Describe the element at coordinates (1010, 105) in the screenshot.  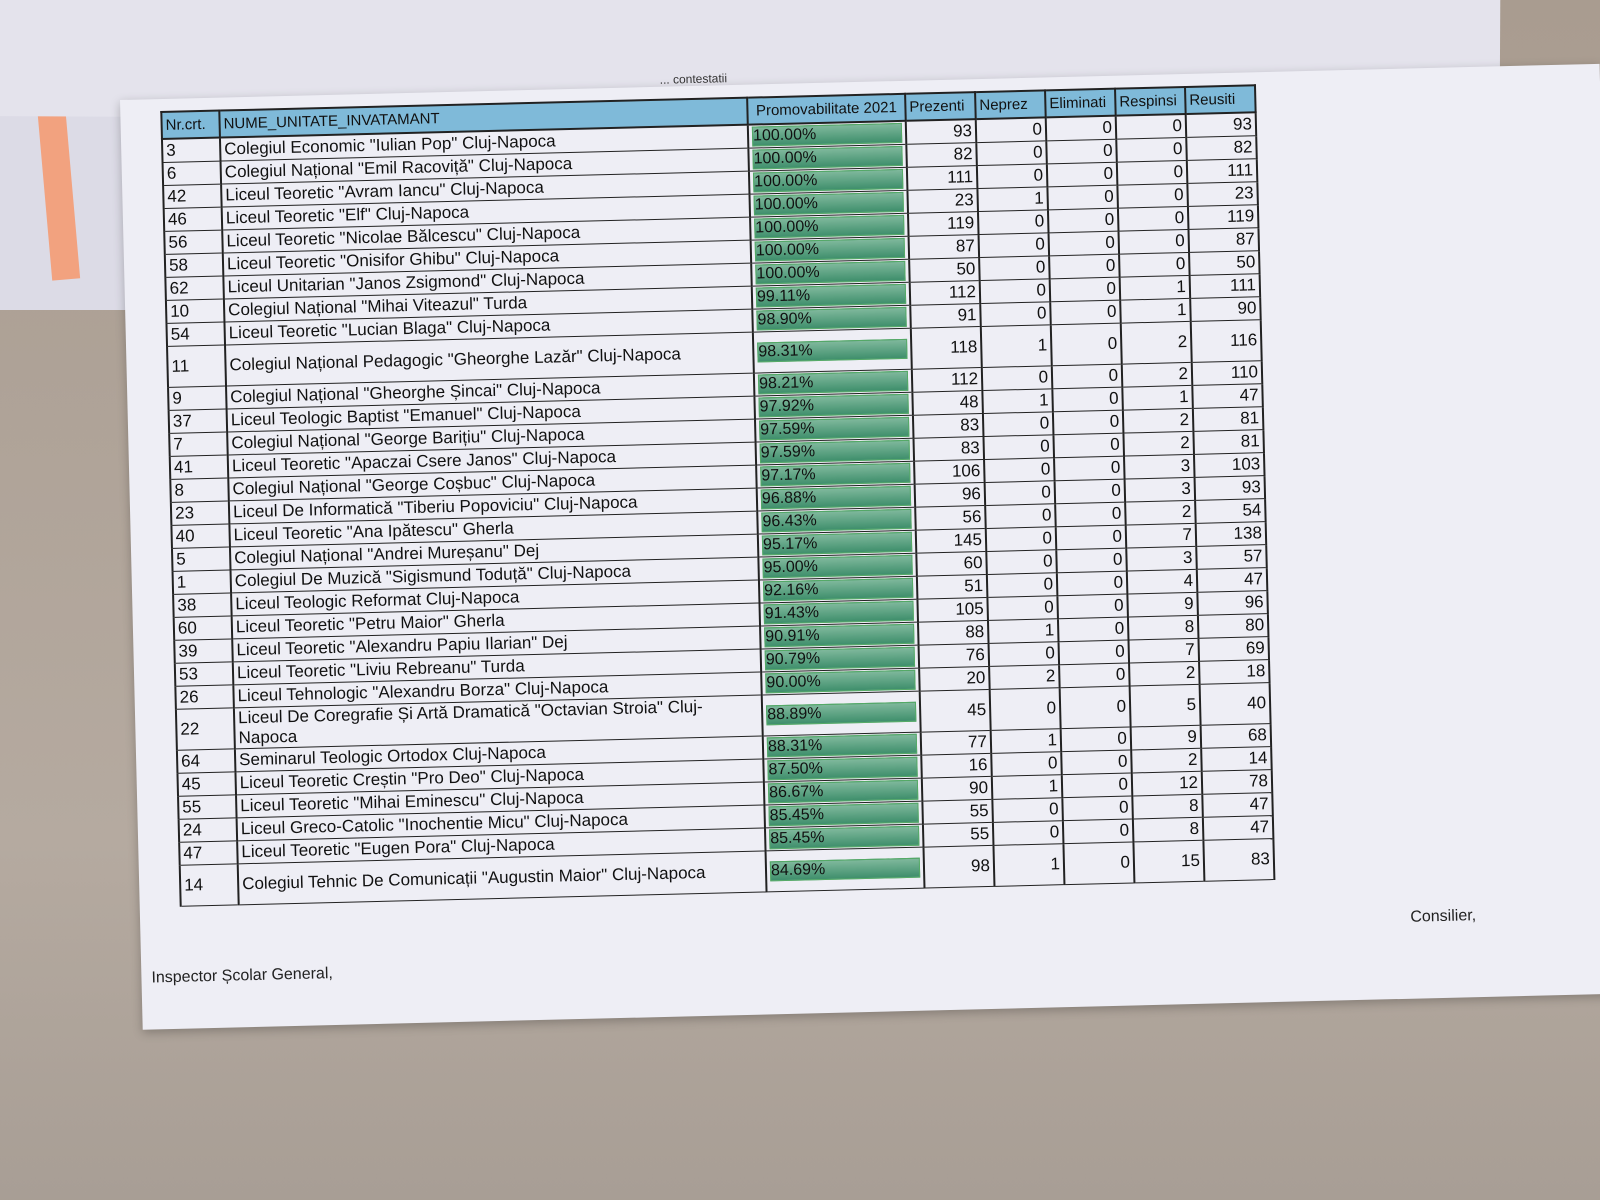
I see `column-header: Neprez` at that location.